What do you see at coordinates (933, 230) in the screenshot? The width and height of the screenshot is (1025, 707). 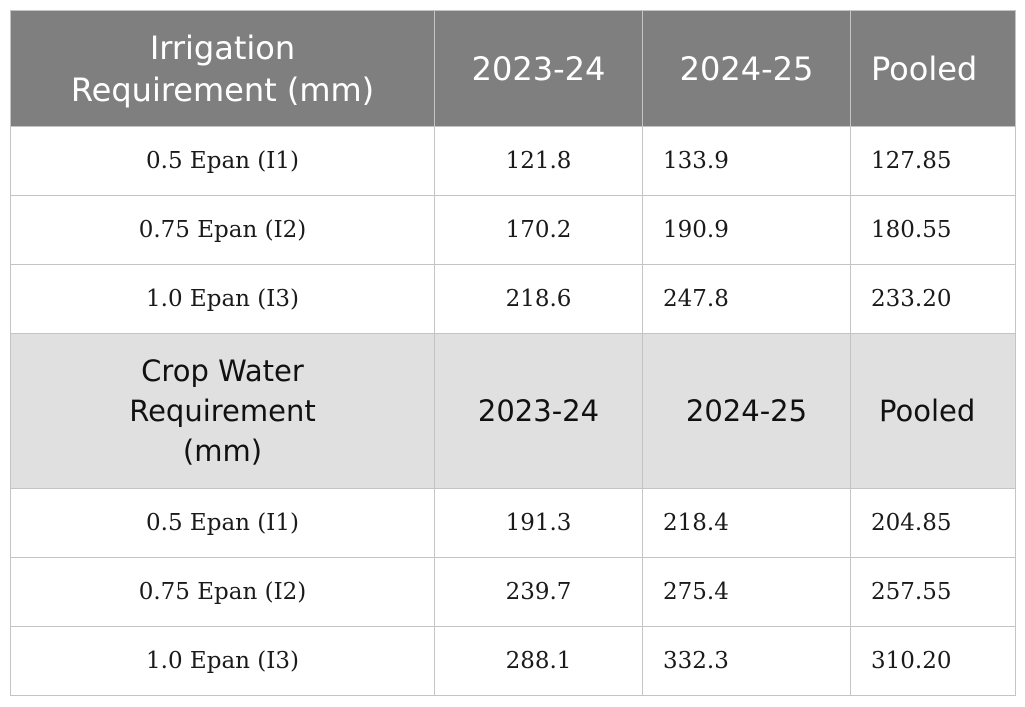 I see `cell-pooled: 180.55` at bounding box center [933, 230].